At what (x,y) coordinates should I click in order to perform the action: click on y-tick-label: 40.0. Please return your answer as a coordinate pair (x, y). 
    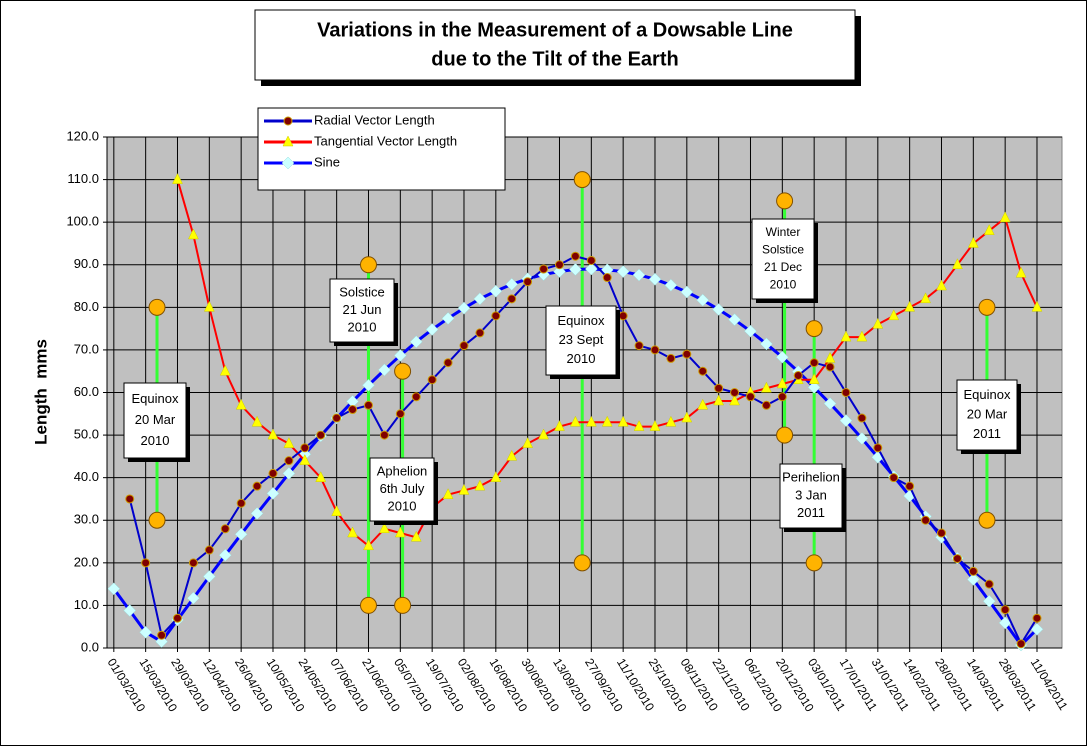
    Looking at the image, I should click on (86, 476).